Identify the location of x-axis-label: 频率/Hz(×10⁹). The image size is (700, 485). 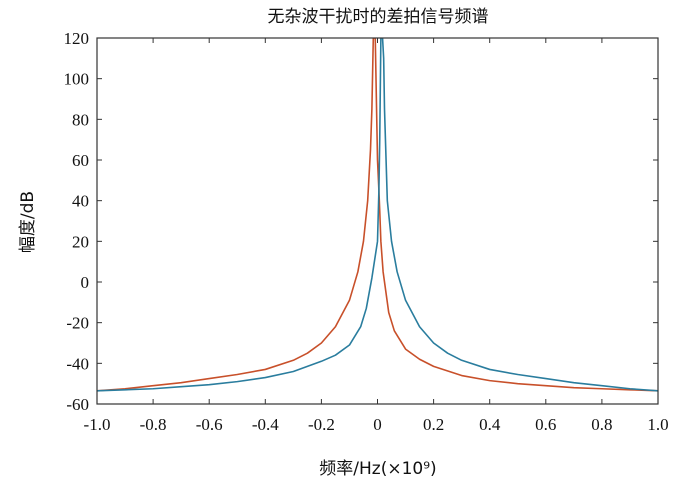
(377, 469).